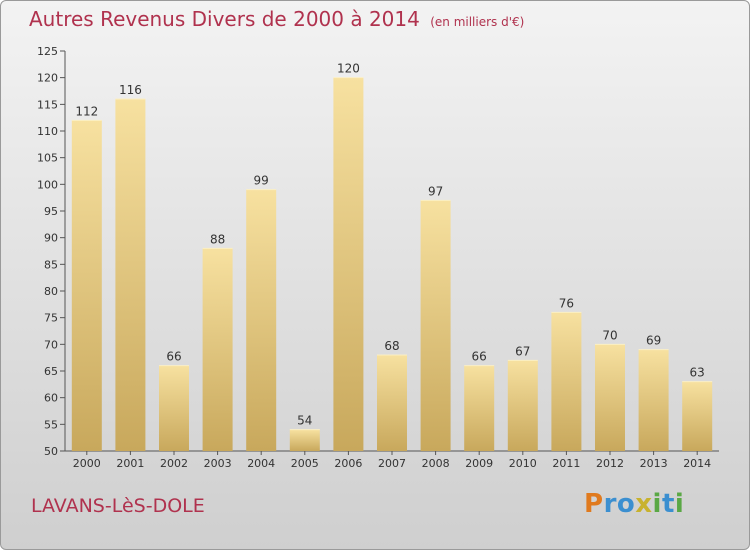  Describe the element at coordinates (436, 463) in the screenshot. I see `x-tick-label: 2008` at that location.